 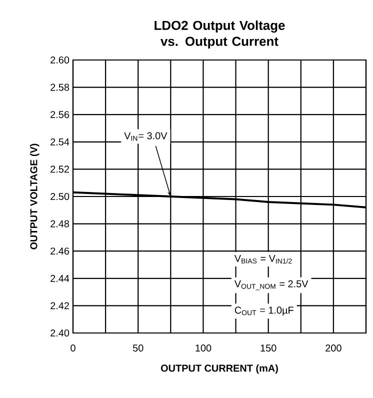 What do you see at coordinates (60, 333) in the screenshot?
I see `y-tick-label: 2.40` at bounding box center [60, 333].